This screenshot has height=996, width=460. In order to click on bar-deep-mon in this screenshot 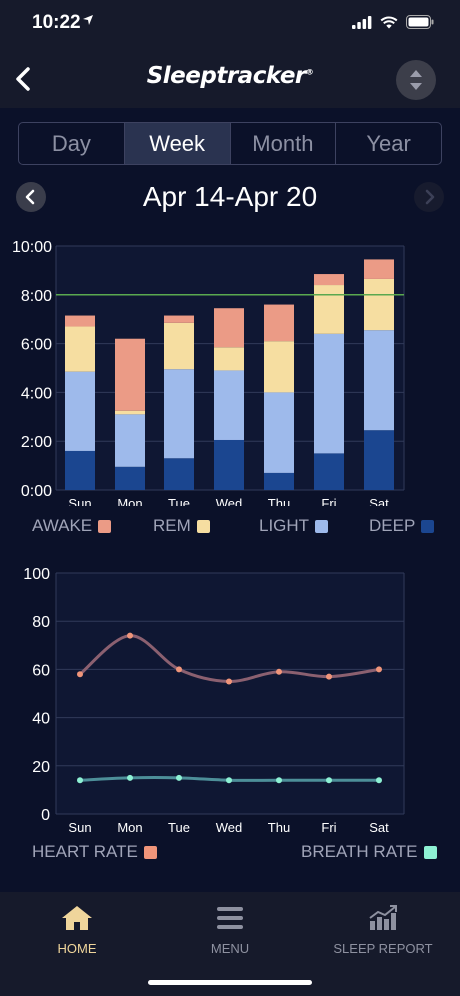, I will do `click(130, 478)`.